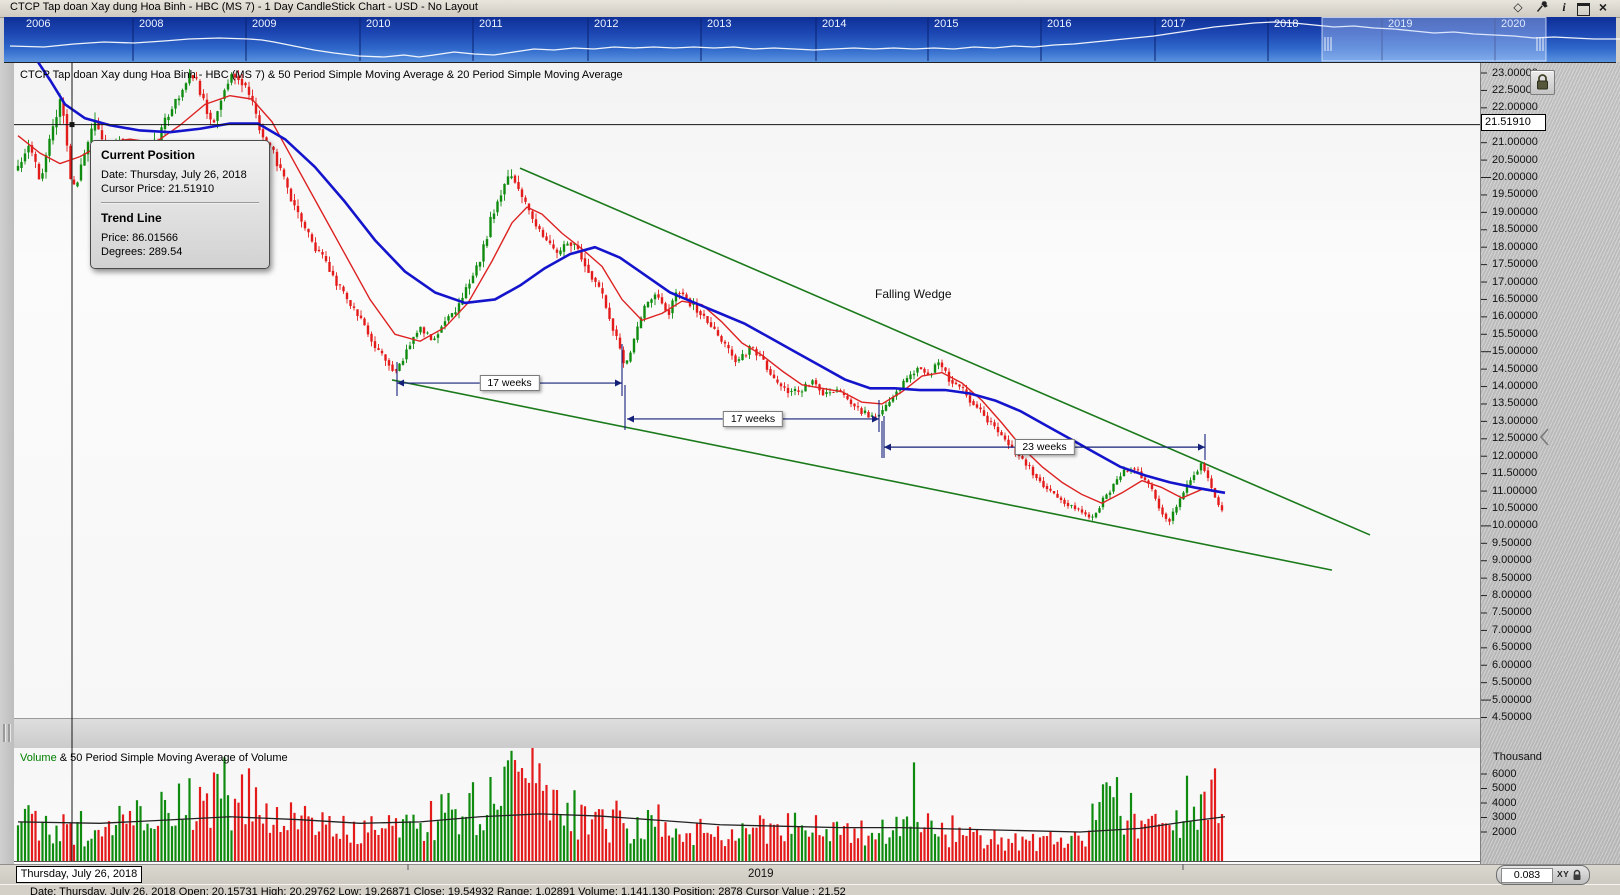 The width and height of the screenshot is (1620, 895). I want to click on navigator-year-label: 2006, so click(38, 24).